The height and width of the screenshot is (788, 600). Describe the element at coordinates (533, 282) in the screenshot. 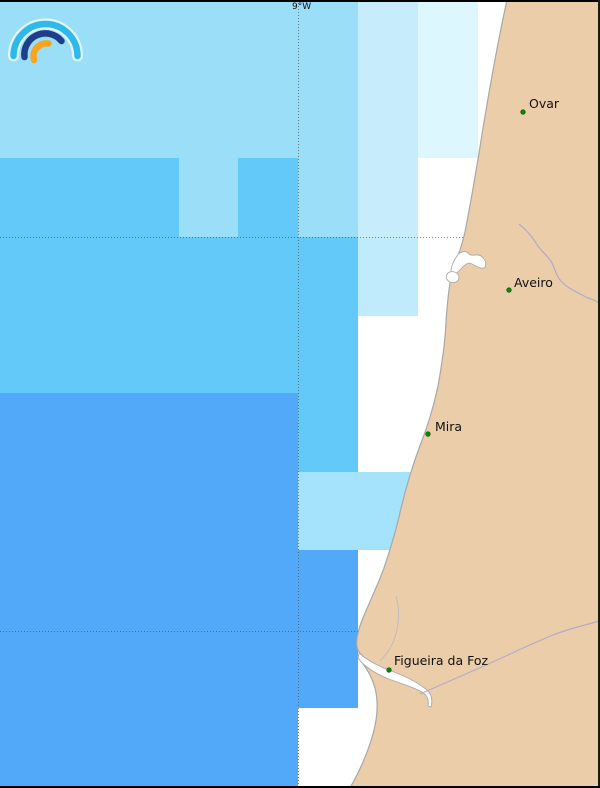

I see `city-label: Aveiro` at that location.